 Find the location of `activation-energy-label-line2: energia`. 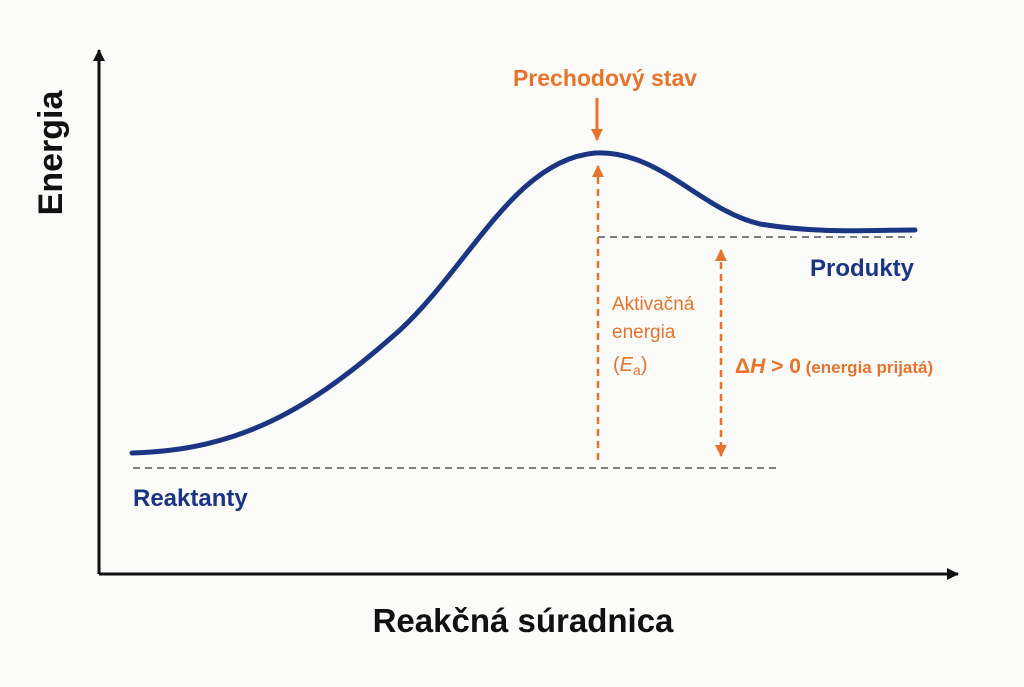

activation-energy-label-line2: energia is located at coordinates (644, 332).